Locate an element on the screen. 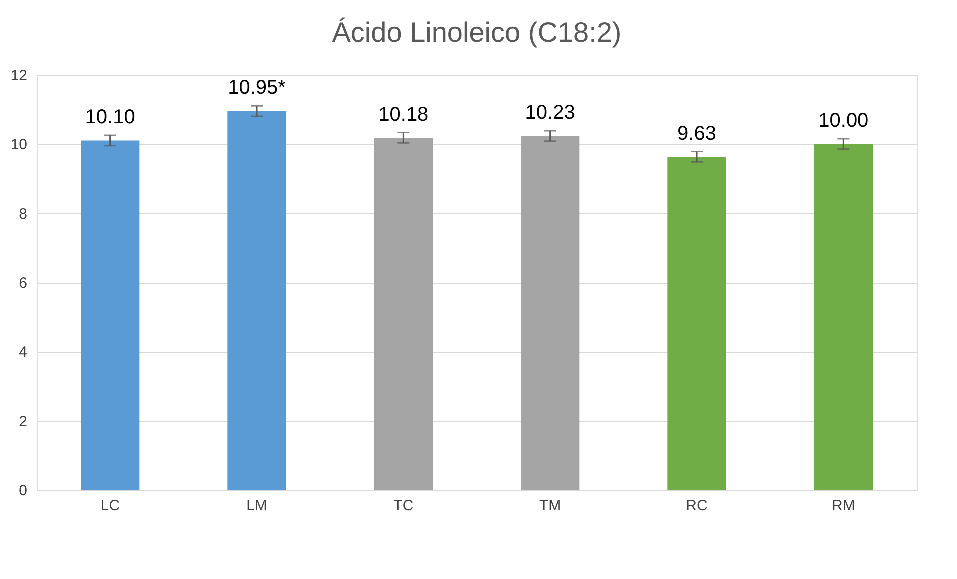 The image size is (957, 579). y-tick-label: 12 is located at coordinates (19, 76).